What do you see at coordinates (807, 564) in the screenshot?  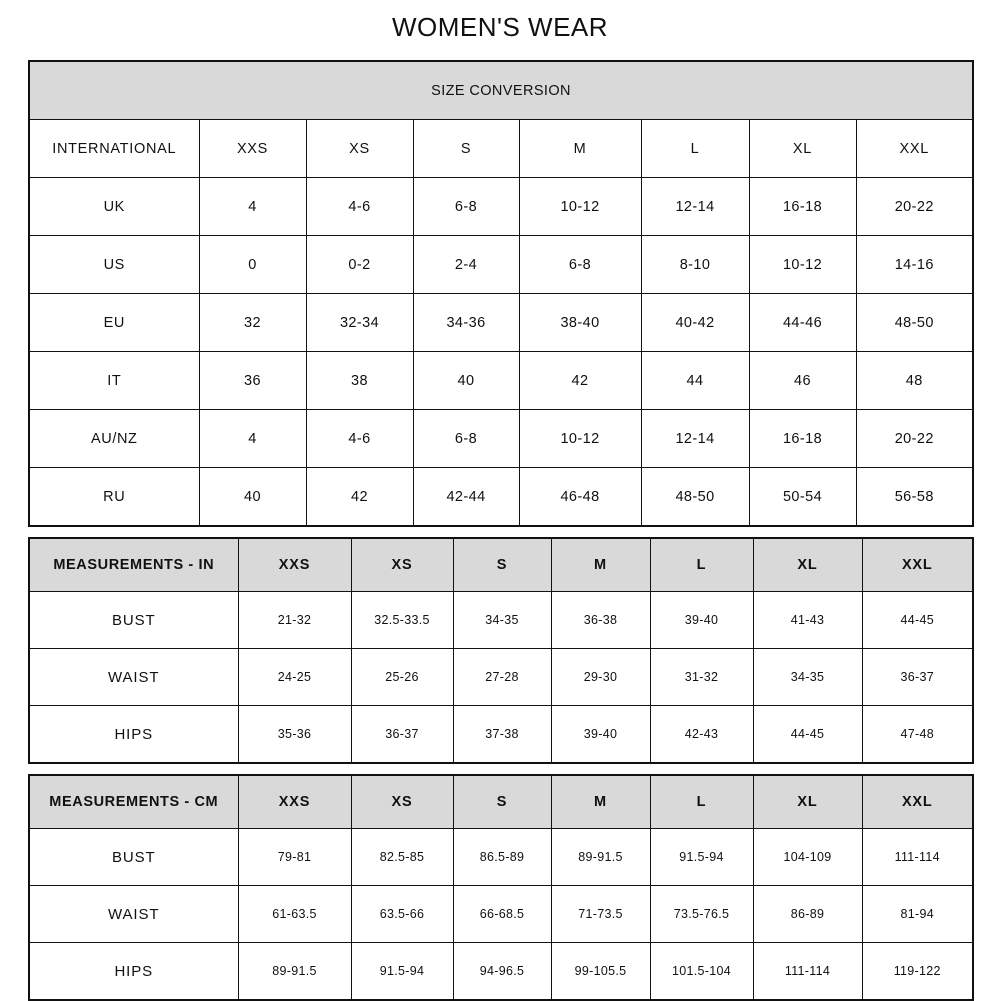 I see `measurements-in-size-xl: XL` at bounding box center [807, 564].